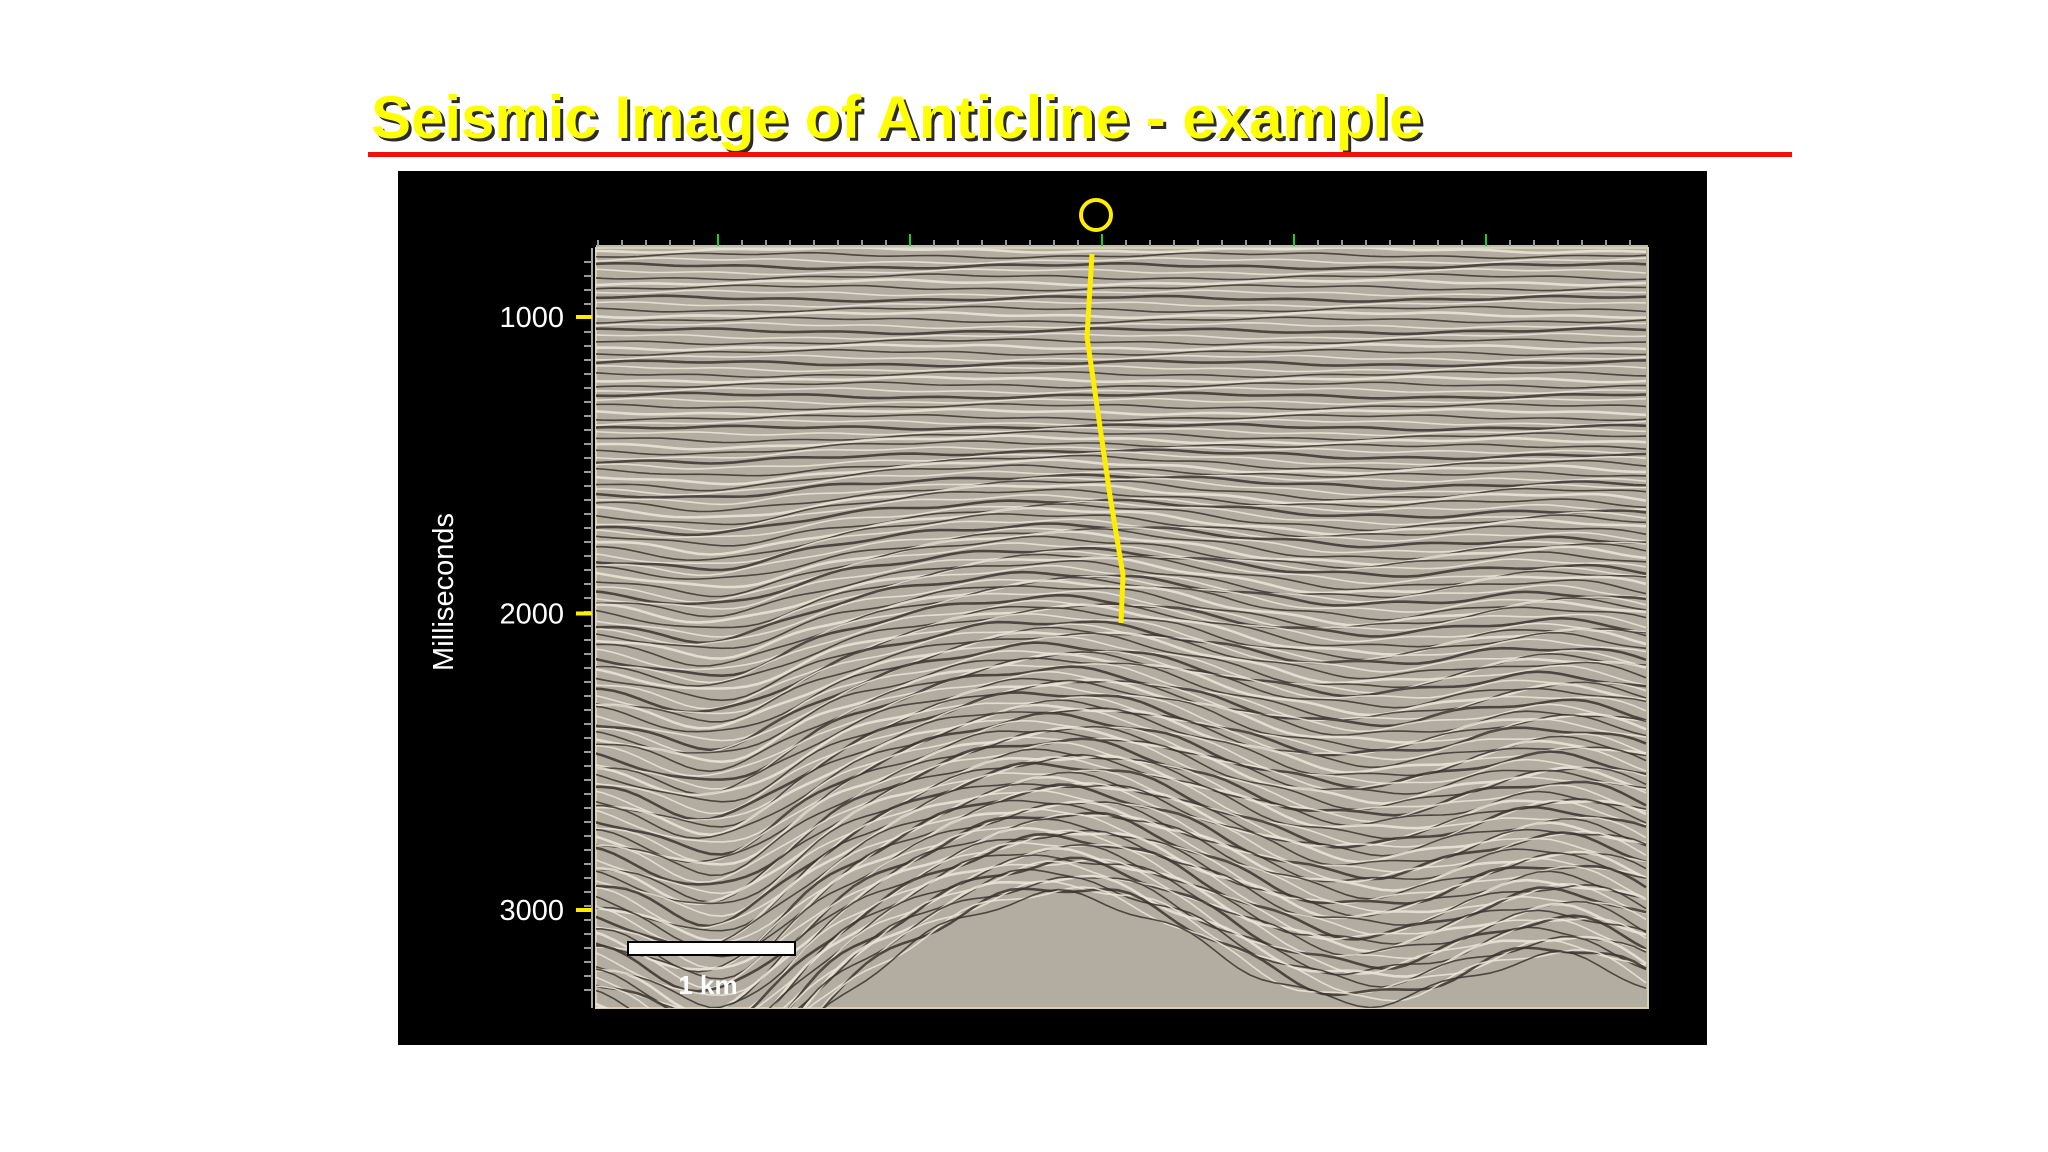  I want to click on scale-bar, so click(711, 948).